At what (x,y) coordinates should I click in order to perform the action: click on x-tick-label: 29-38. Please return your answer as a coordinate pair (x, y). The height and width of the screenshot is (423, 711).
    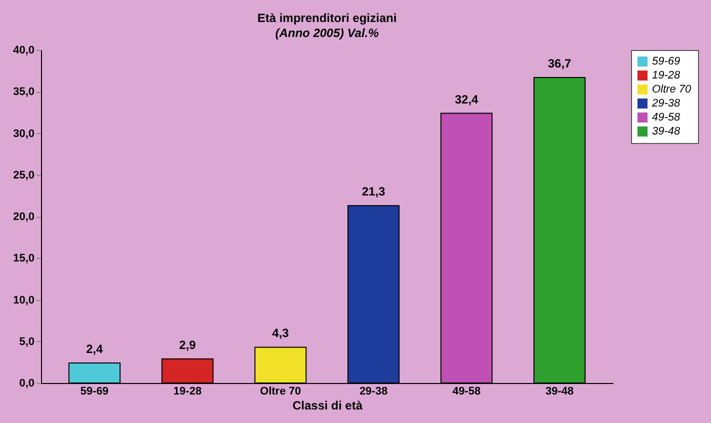
    Looking at the image, I should click on (373, 392).